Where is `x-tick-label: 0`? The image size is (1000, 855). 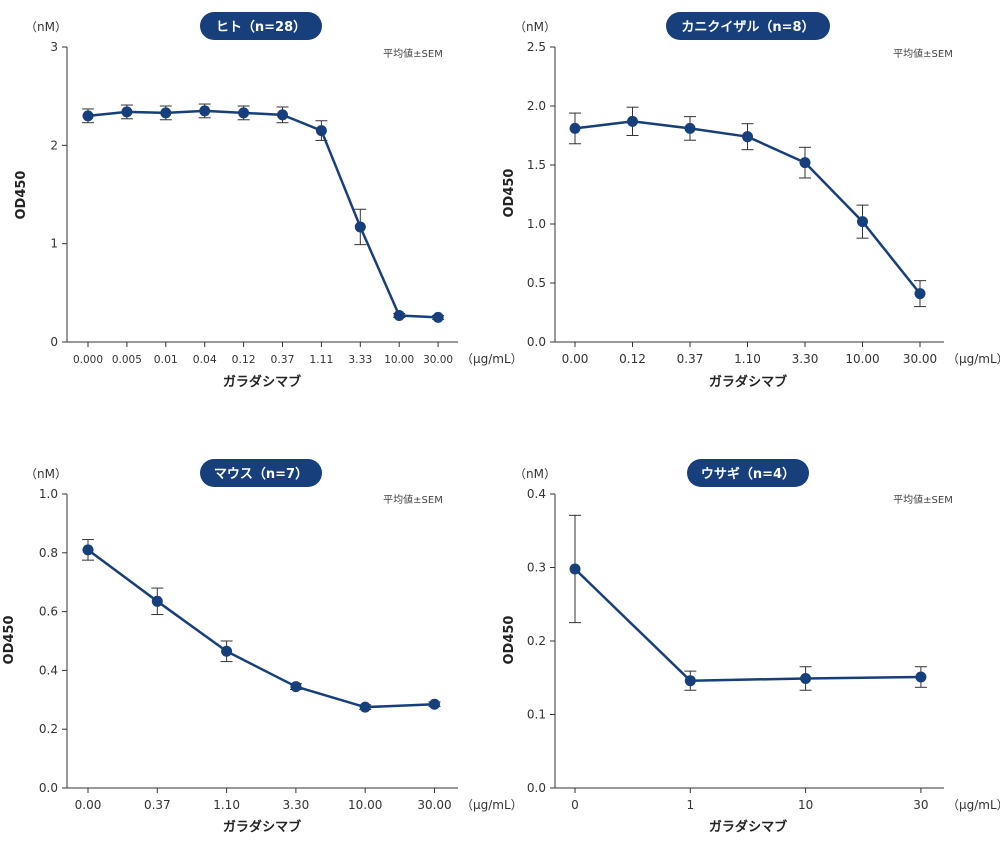
x-tick-label: 0 is located at coordinates (575, 805).